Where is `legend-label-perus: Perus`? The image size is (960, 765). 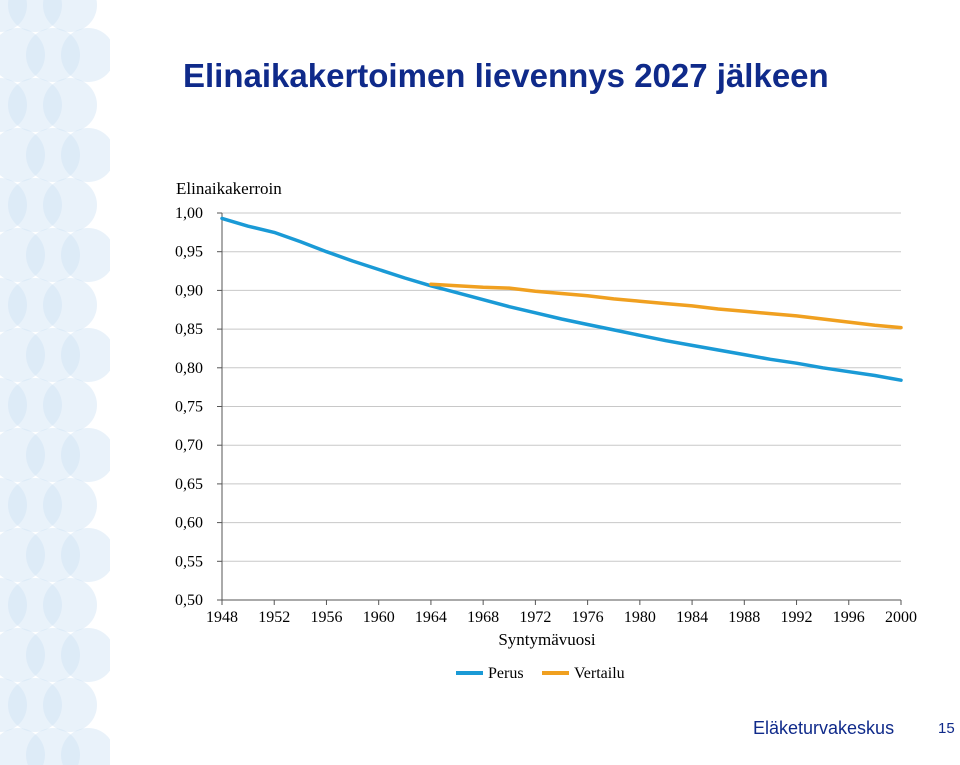
legend-label-perus: Perus is located at coordinates (506, 673).